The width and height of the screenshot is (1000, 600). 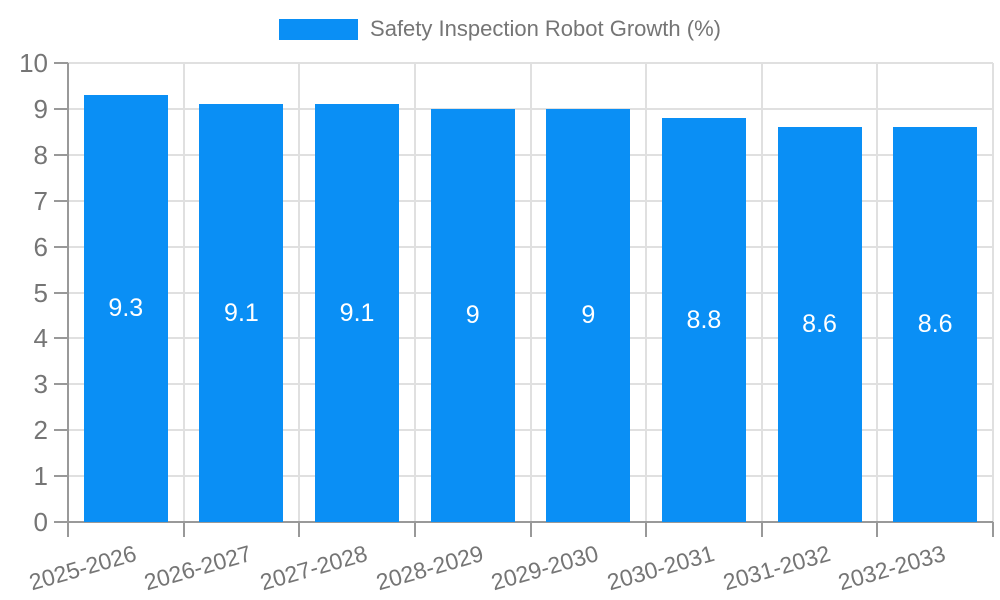 I want to click on bar-2026-2027: 9.1, so click(x=241, y=313).